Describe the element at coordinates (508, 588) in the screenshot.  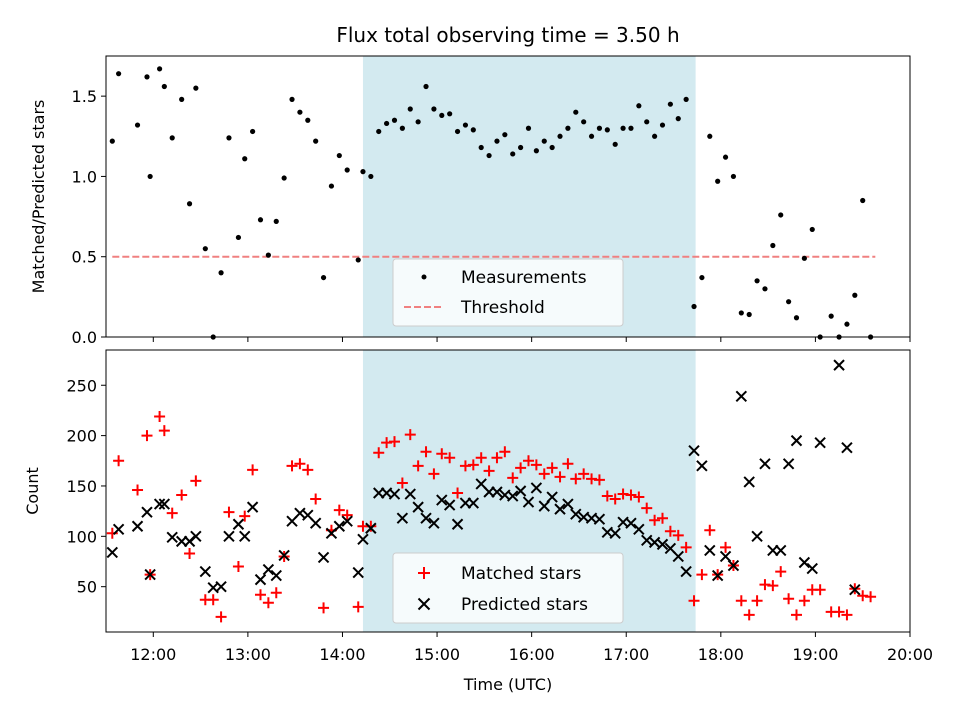
I see `count-legend-box` at that location.